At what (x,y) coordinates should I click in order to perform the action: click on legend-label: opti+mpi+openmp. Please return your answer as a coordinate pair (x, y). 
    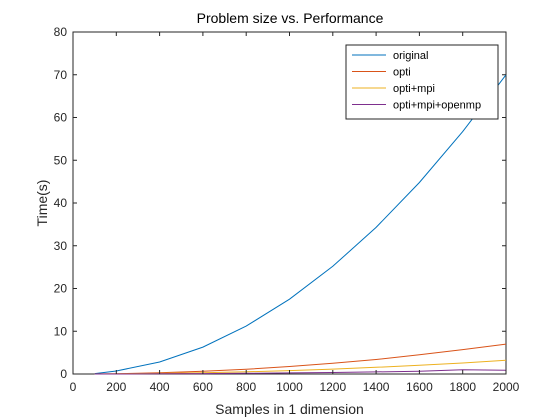
    Looking at the image, I should click on (437, 106).